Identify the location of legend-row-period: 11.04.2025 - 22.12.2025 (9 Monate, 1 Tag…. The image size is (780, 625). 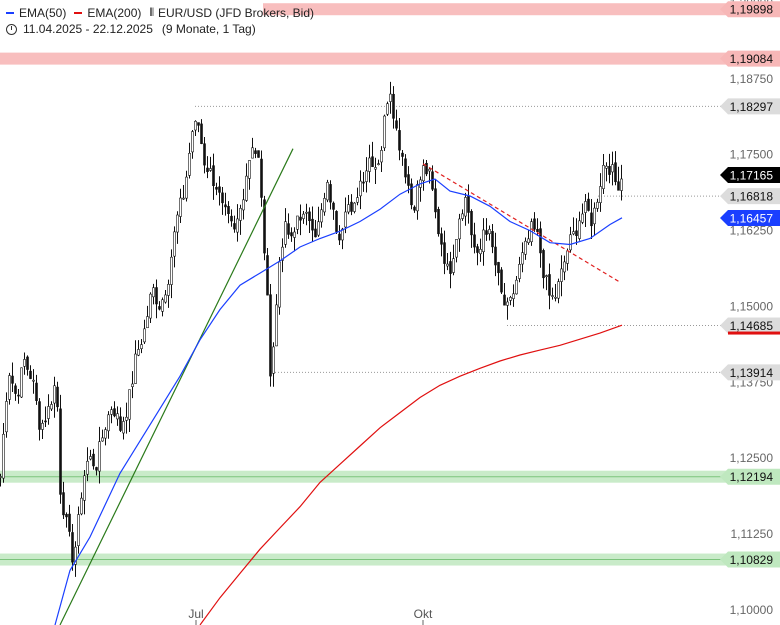
(164, 29).